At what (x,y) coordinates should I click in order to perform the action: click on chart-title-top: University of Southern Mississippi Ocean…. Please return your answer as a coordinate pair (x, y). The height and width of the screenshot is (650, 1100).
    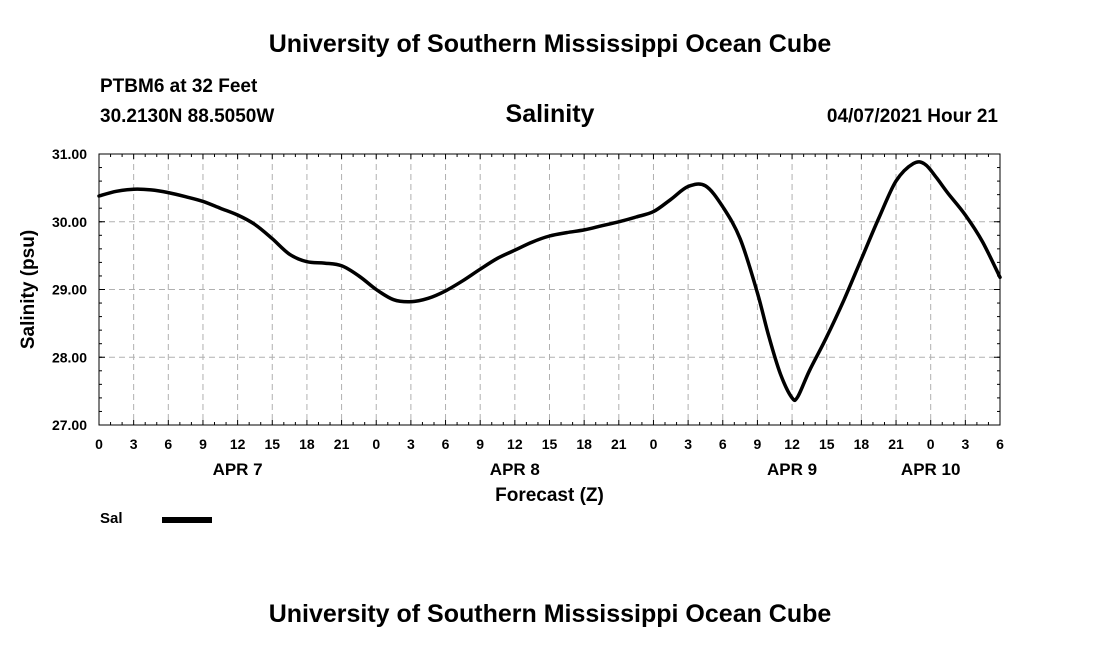
    Looking at the image, I should click on (550, 44).